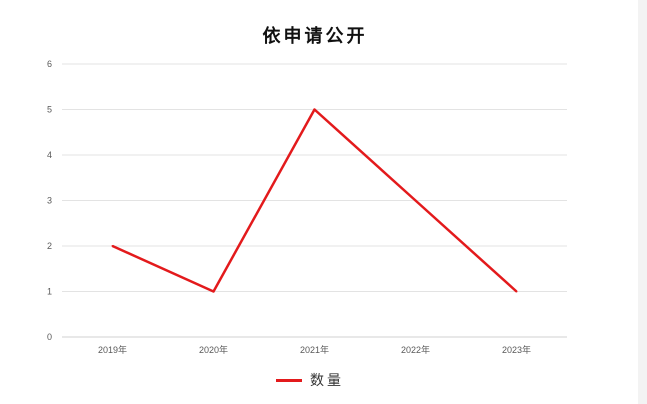 This screenshot has height=404, width=647. What do you see at coordinates (289, 380) in the screenshot?
I see `legend-line-marker` at bounding box center [289, 380].